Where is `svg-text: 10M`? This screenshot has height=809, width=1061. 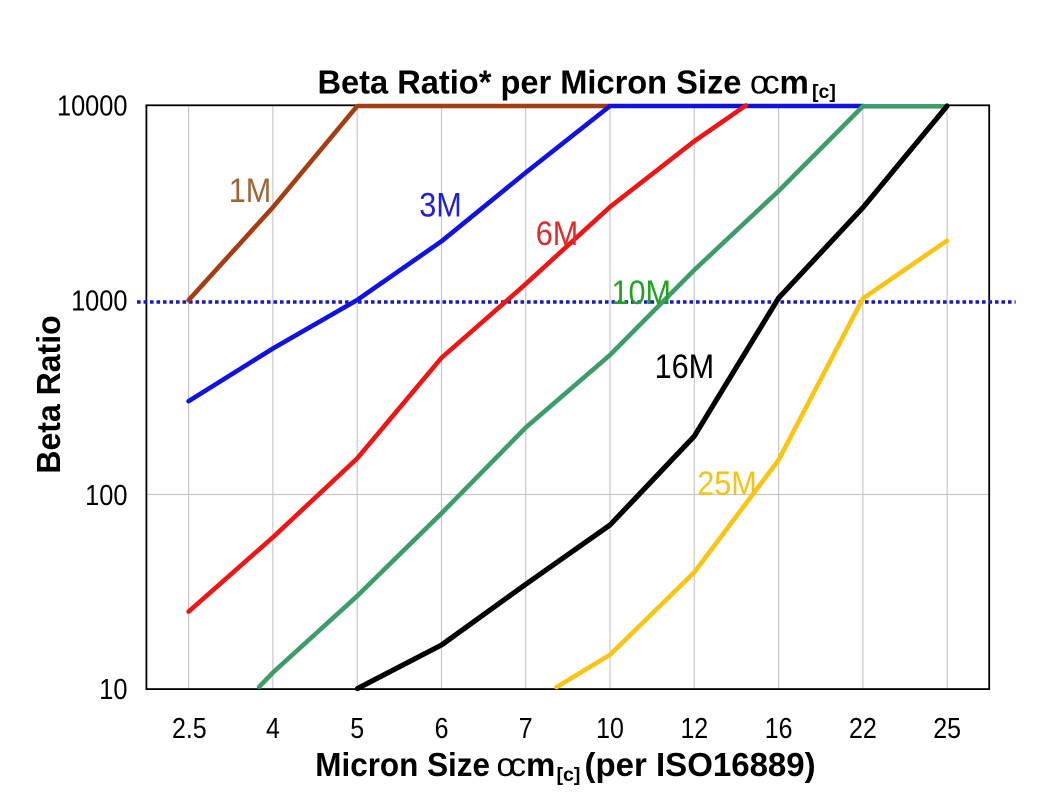
svg-text: 10M is located at coordinates (641, 293).